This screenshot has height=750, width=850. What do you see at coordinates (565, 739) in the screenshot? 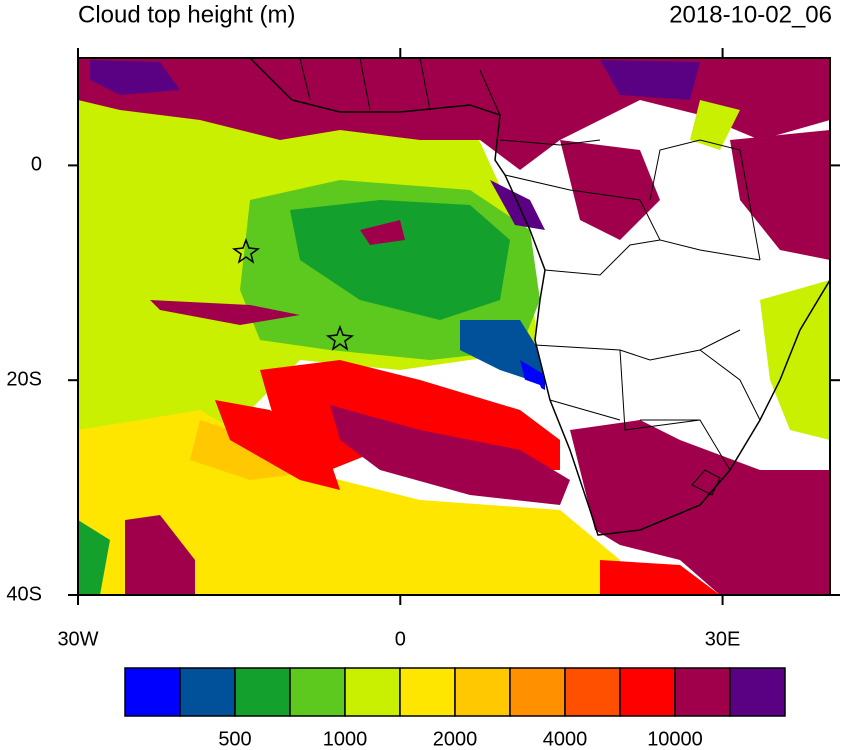
I see `colorbar-label: 4000` at bounding box center [565, 739].